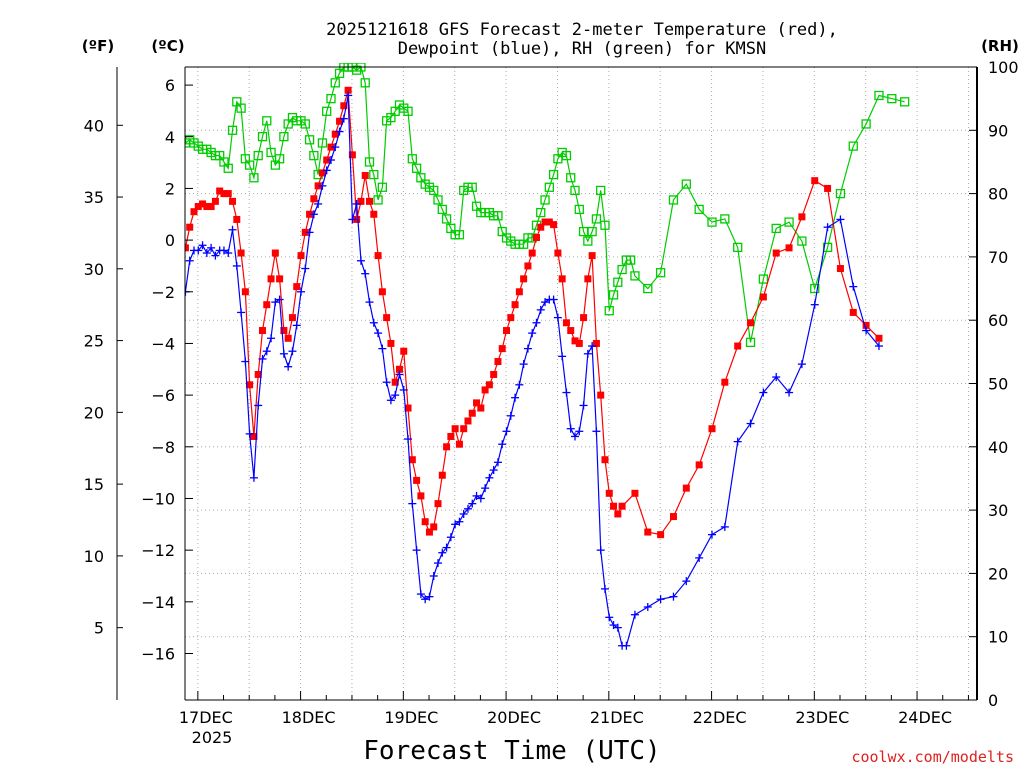 This screenshot has height=768, width=1024. What do you see at coordinates (206, 717) in the screenshot?
I see `x-tick-label: 17DEC` at bounding box center [206, 717].